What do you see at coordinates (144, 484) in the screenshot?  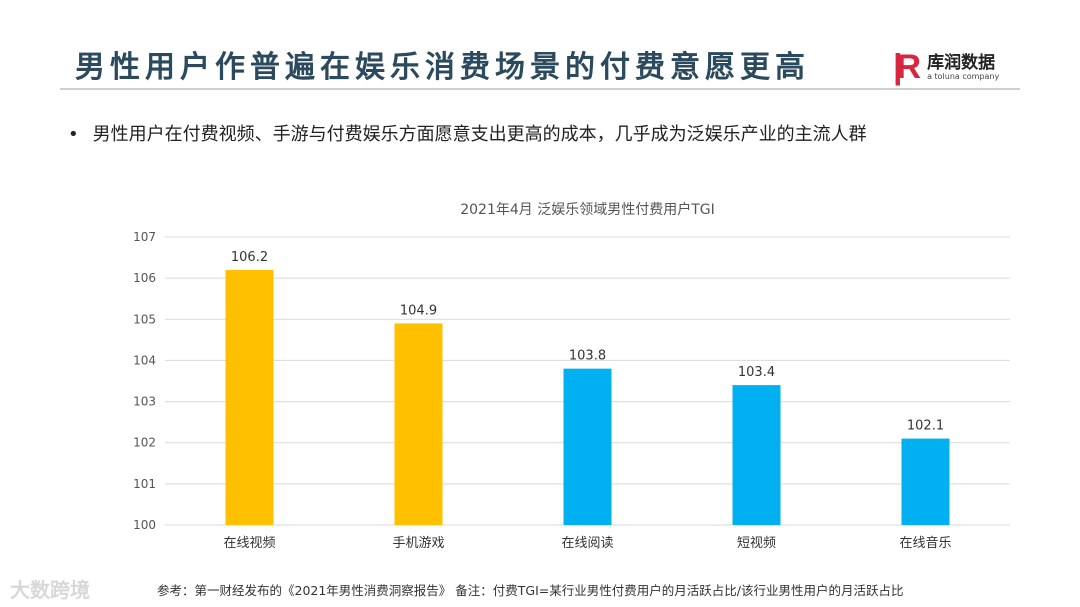 I see `y-tick-label: 101` at bounding box center [144, 484].